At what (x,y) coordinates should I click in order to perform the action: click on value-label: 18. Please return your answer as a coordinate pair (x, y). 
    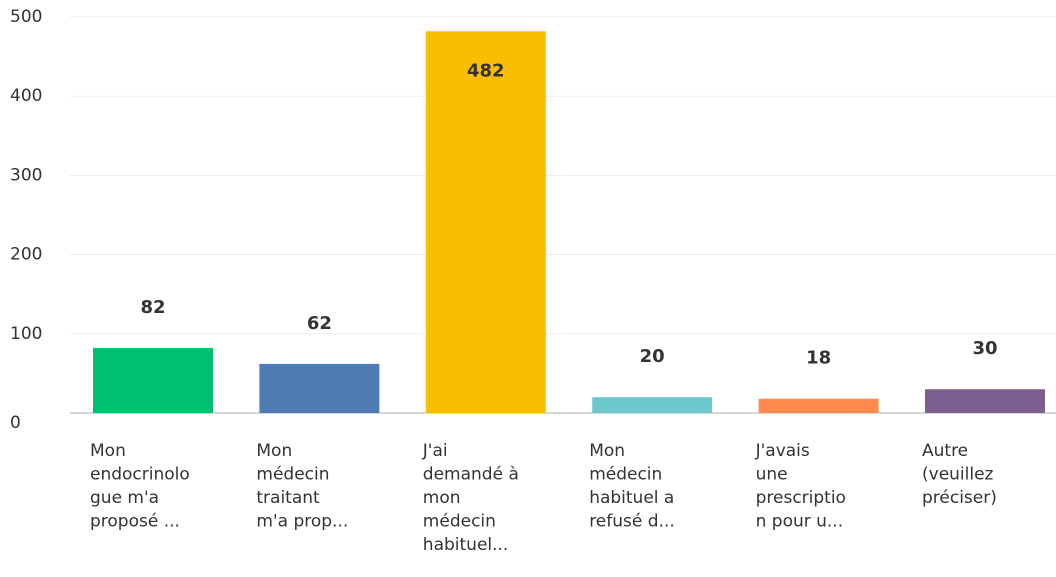
    Looking at the image, I should click on (818, 358).